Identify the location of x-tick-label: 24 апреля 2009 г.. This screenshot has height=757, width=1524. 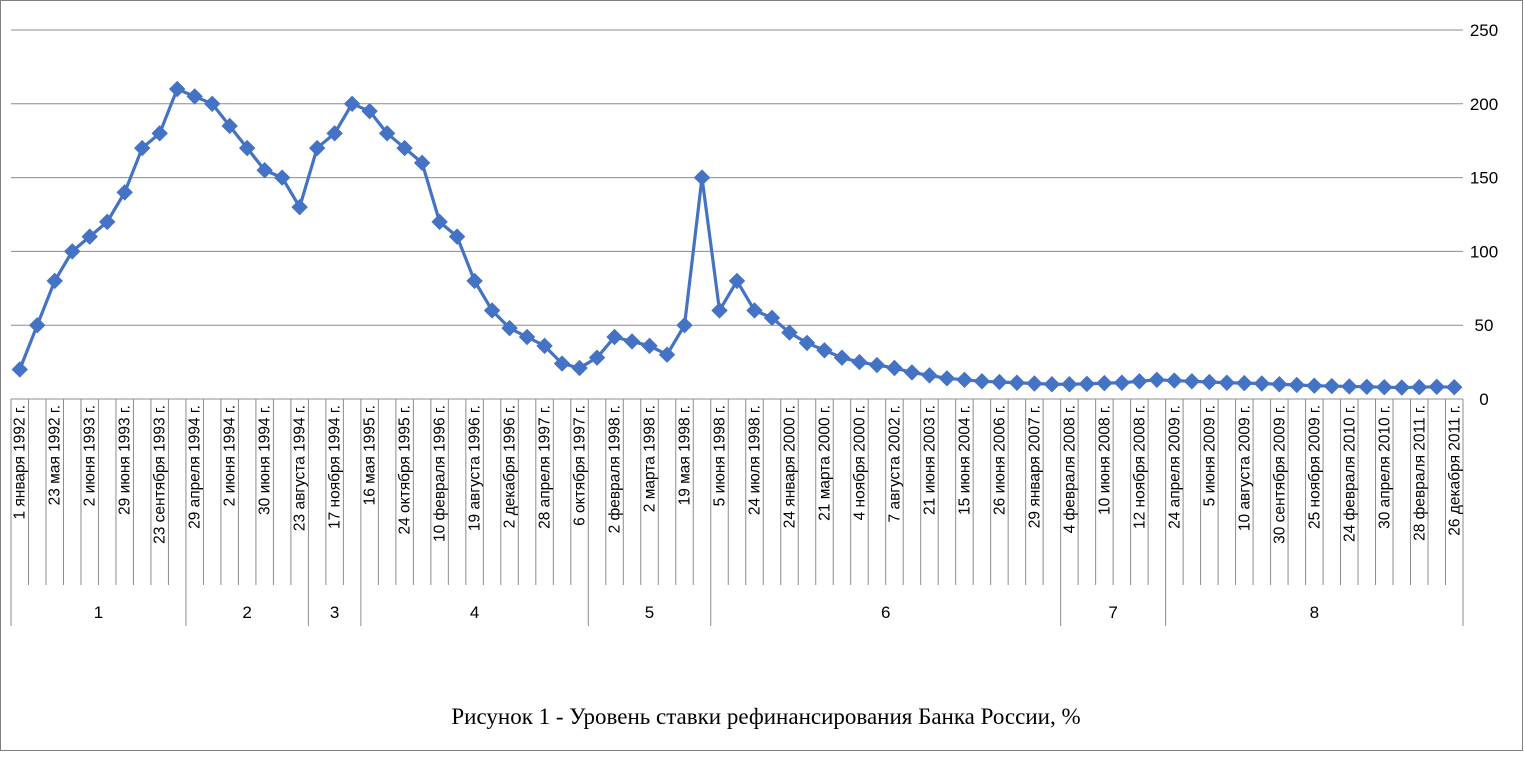
(1174, 467).